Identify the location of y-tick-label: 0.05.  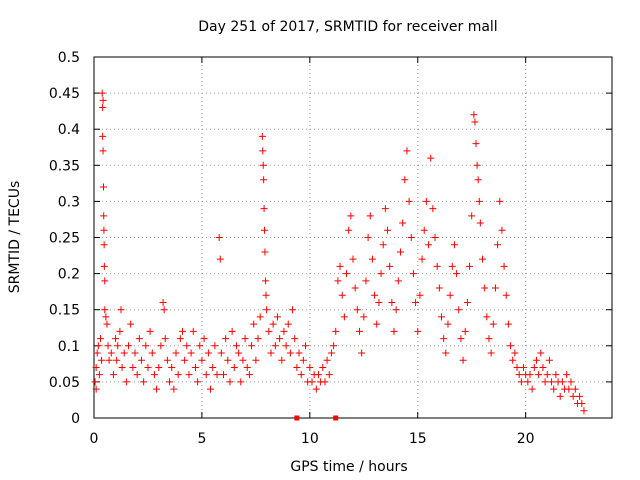
(64, 383).